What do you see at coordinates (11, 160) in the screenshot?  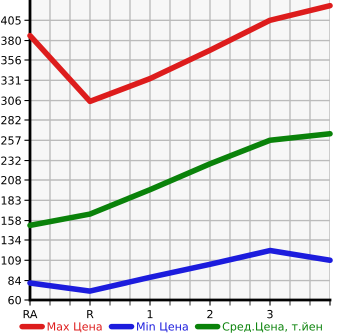 I see `y-tick-label: 232` at bounding box center [11, 160].